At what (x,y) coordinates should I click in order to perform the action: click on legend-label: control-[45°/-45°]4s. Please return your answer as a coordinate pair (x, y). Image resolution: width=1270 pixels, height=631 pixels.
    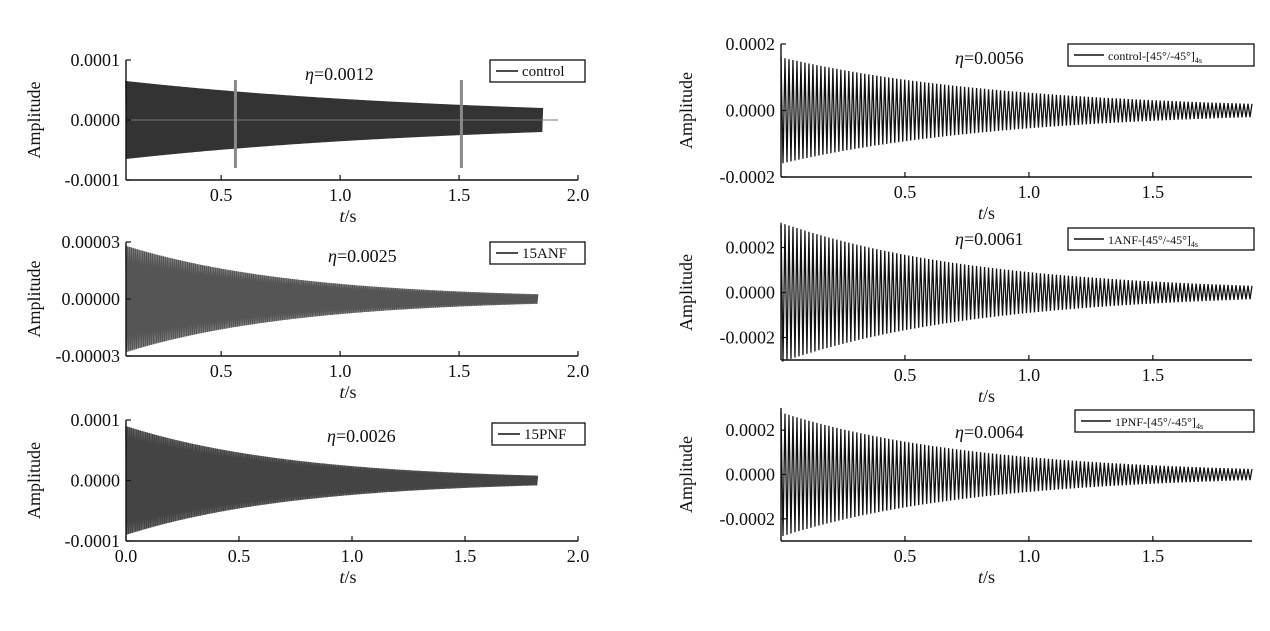
    Looking at the image, I should click on (1155, 57).